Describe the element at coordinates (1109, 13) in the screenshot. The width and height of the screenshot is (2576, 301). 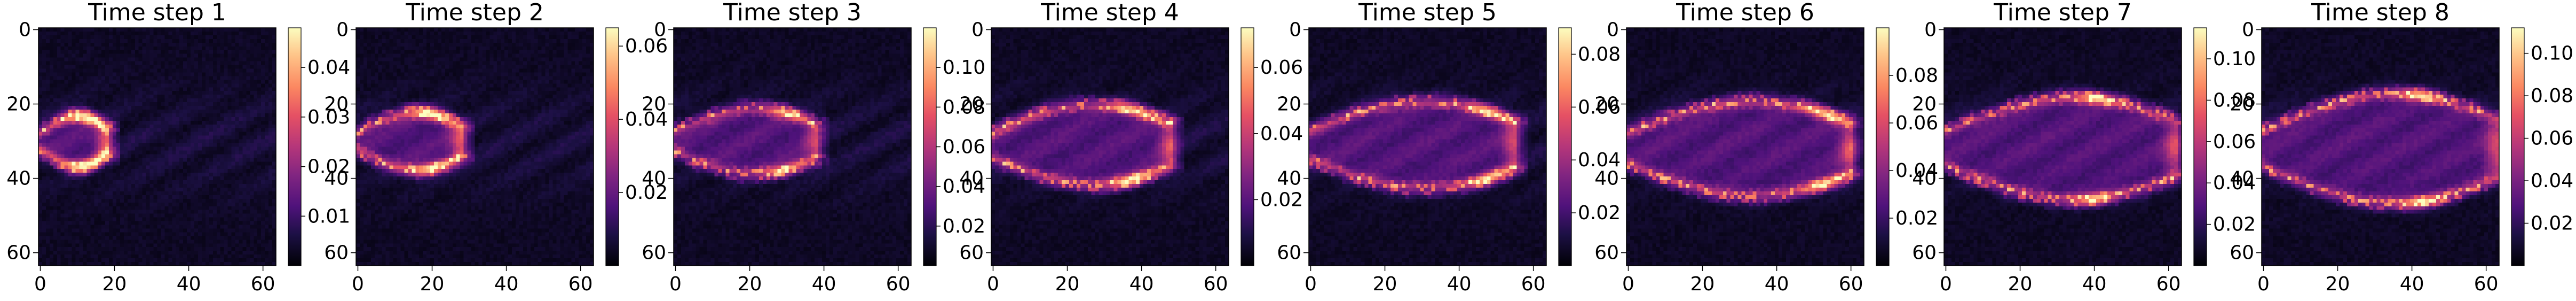
I see `panel-title: Time step 4` at that location.